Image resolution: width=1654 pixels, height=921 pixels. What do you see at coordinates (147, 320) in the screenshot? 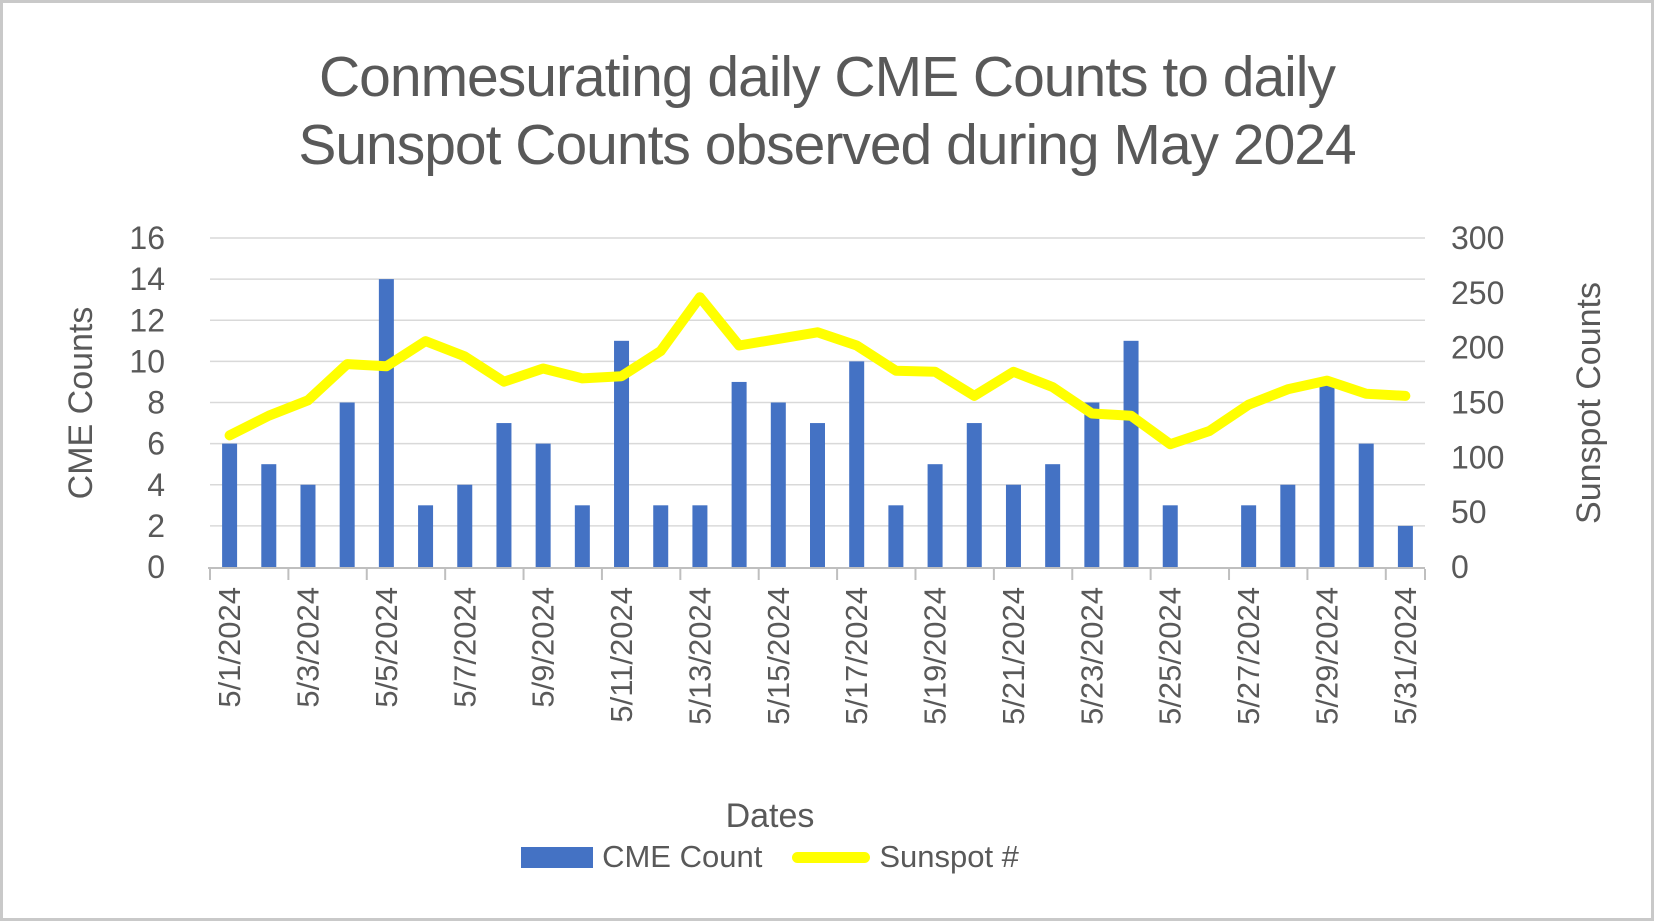
I see `y-left-tick-label: 12` at bounding box center [147, 320].